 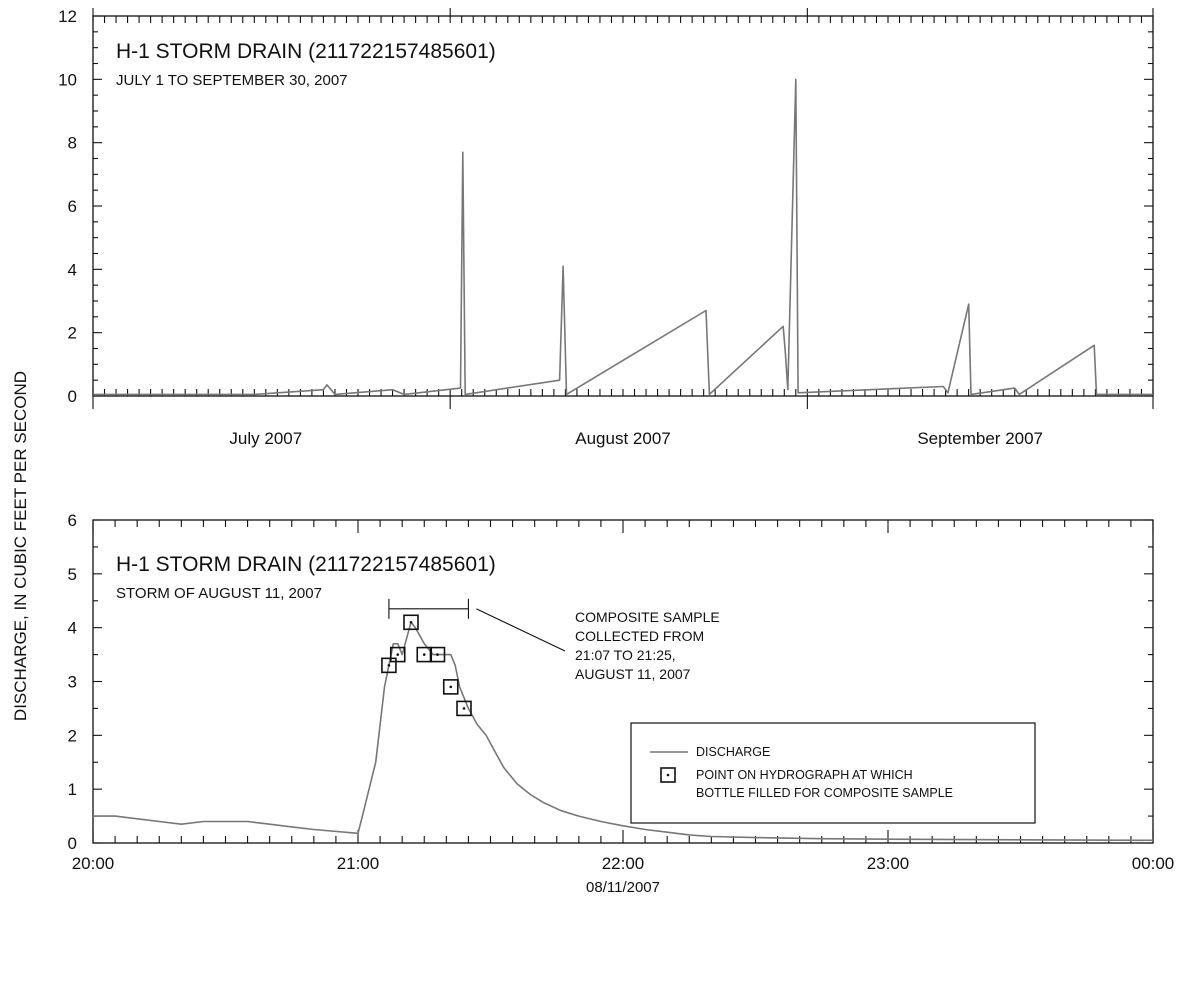 I want to click on top-y-tick-label: 2, so click(x=72, y=333).